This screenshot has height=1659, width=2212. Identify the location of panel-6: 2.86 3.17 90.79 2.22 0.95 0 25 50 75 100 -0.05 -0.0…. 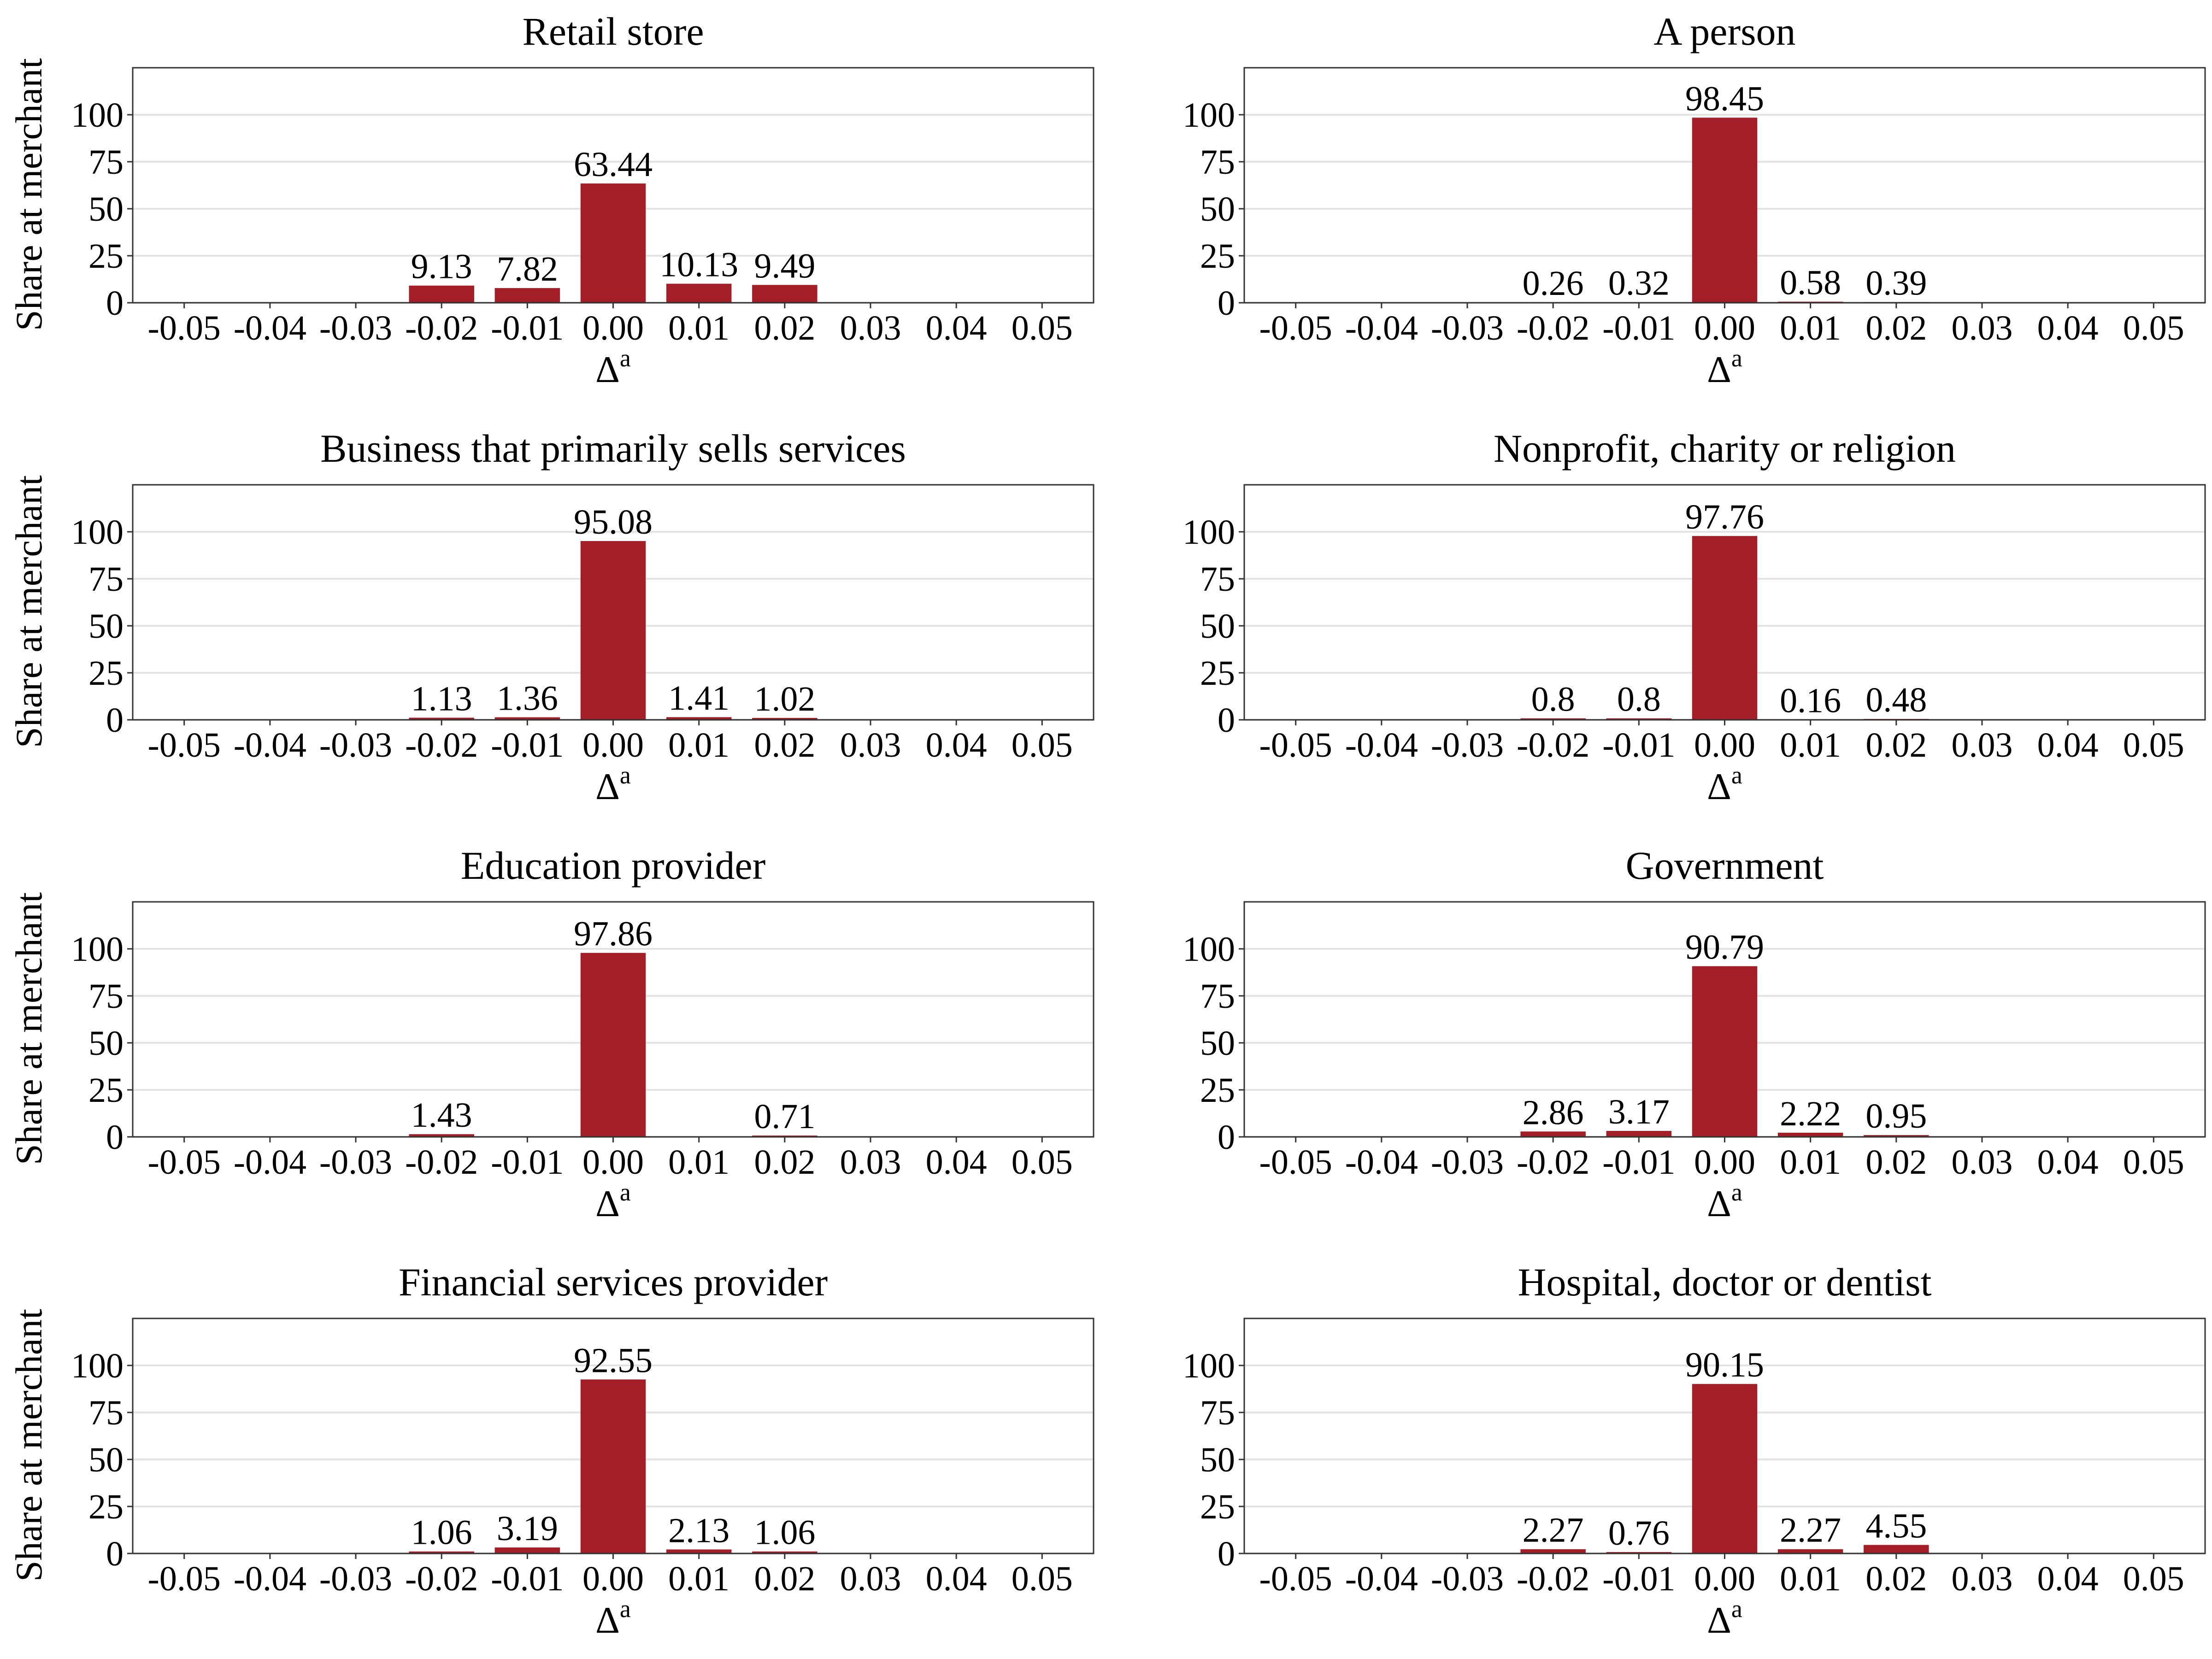
(1694, 1033).